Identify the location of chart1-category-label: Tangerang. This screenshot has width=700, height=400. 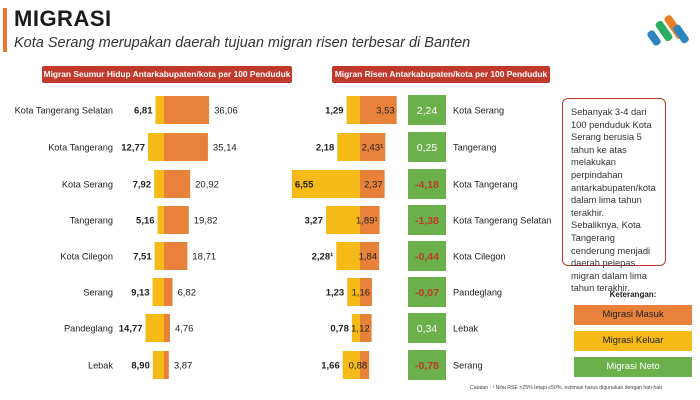
(91, 221).